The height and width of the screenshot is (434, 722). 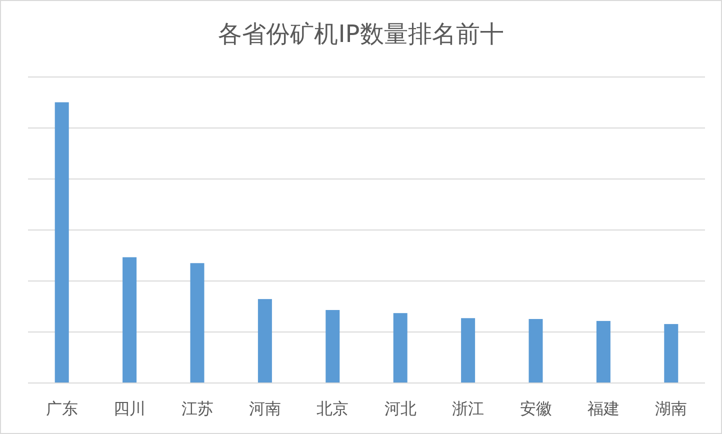 I want to click on x-tick-label: 北京, so click(x=332, y=408).